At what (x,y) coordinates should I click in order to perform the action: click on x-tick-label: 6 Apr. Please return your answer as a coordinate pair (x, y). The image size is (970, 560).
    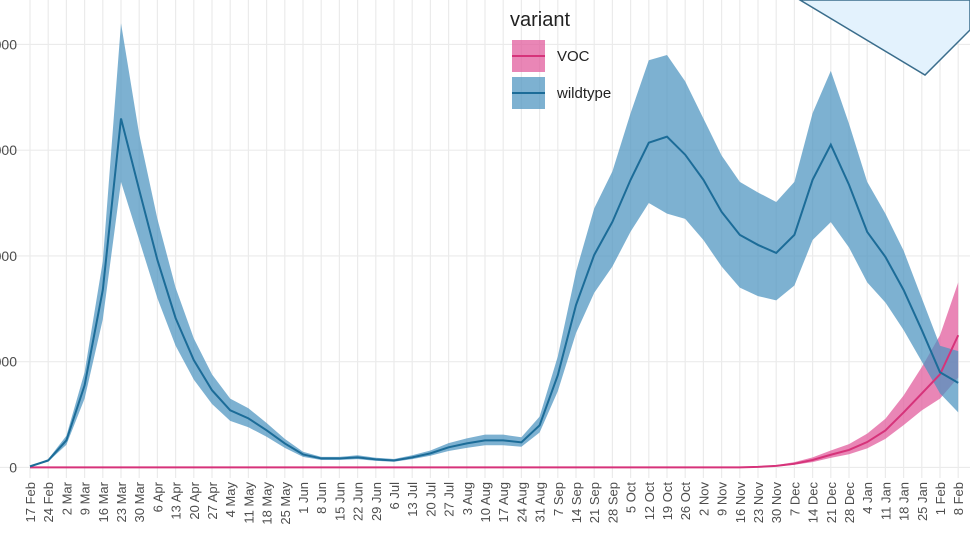
    Looking at the image, I should click on (157, 496).